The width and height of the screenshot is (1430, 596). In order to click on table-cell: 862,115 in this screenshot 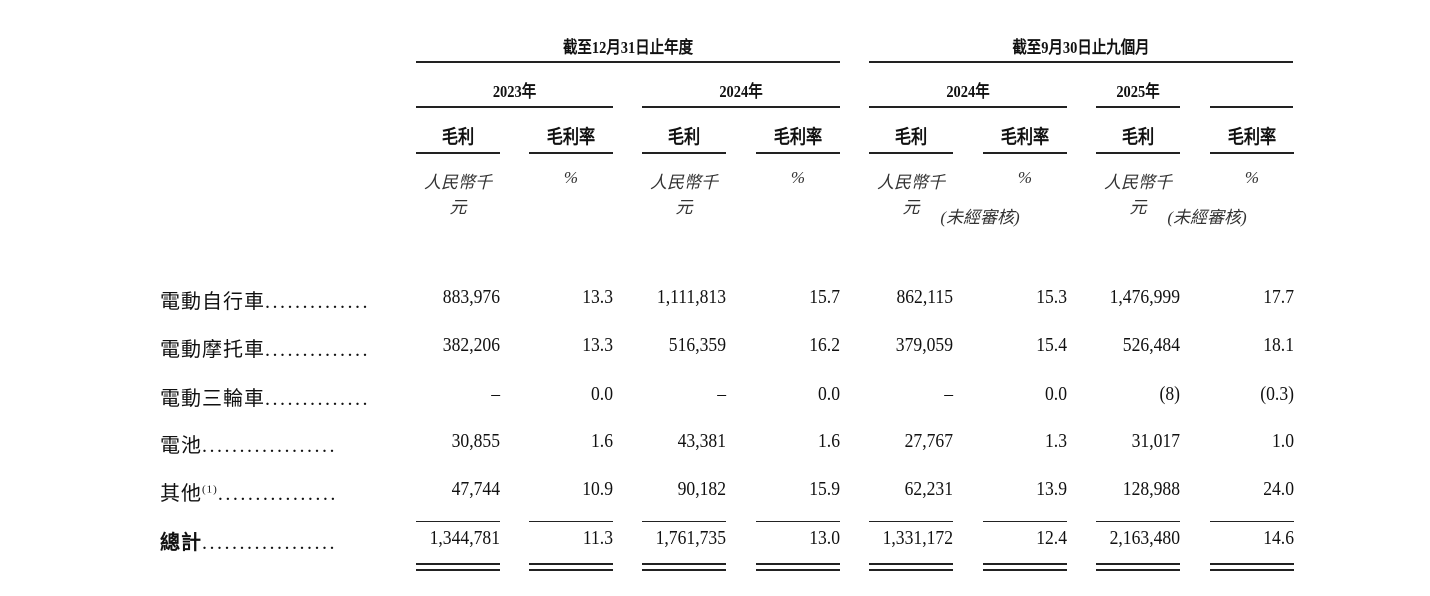, I will do `click(924, 297)`.